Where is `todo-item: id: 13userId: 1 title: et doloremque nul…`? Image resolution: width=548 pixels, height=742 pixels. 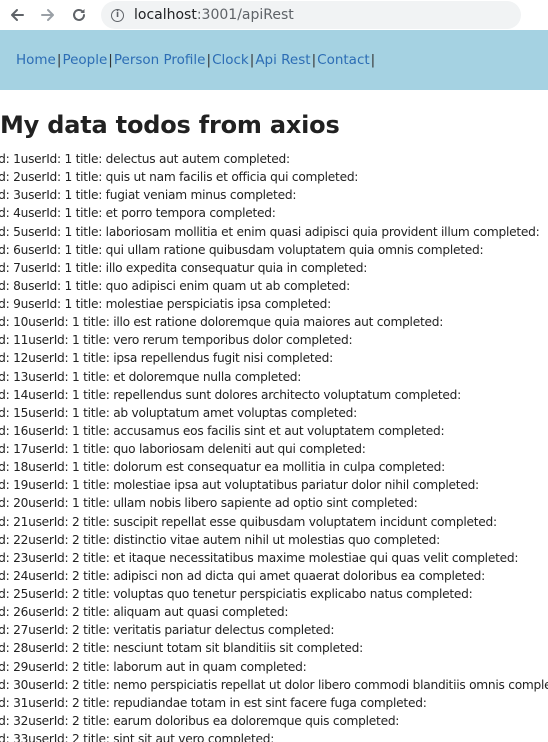 todo-item: id: 13userId: 1 title: et doloremque nul… is located at coordinates (151, 376).